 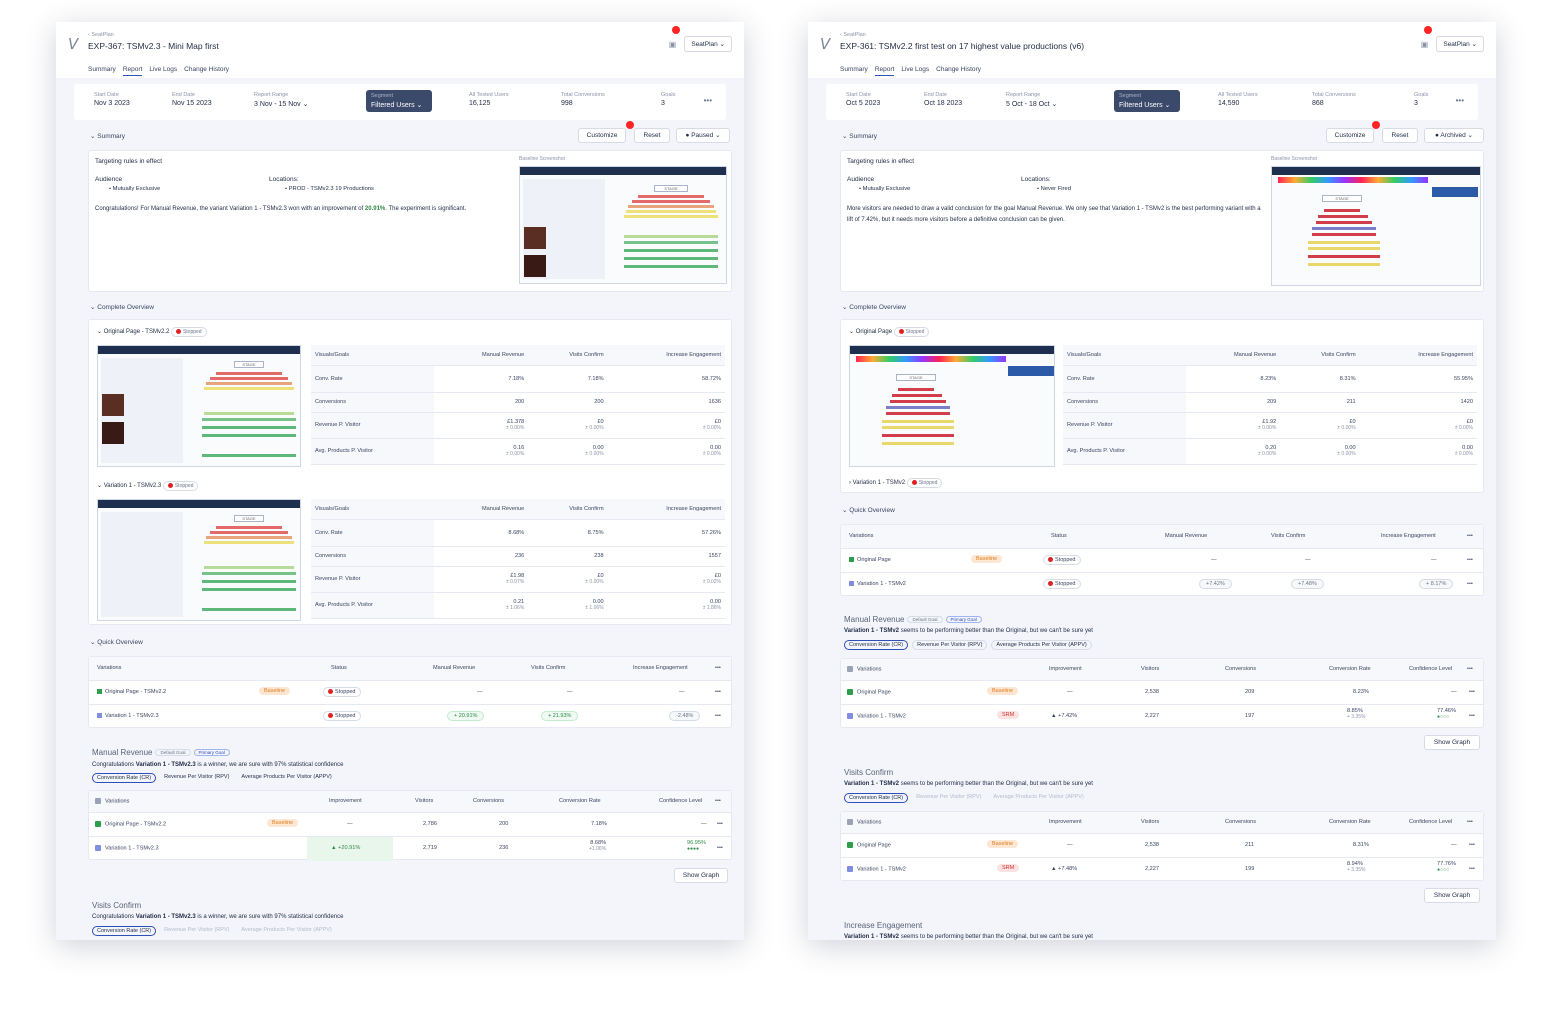 What do you see at coordinates (881, 869) in the screenshot?
I see `variation-name: Variation 1 - TSMv2` at bounding box center [881, 869].